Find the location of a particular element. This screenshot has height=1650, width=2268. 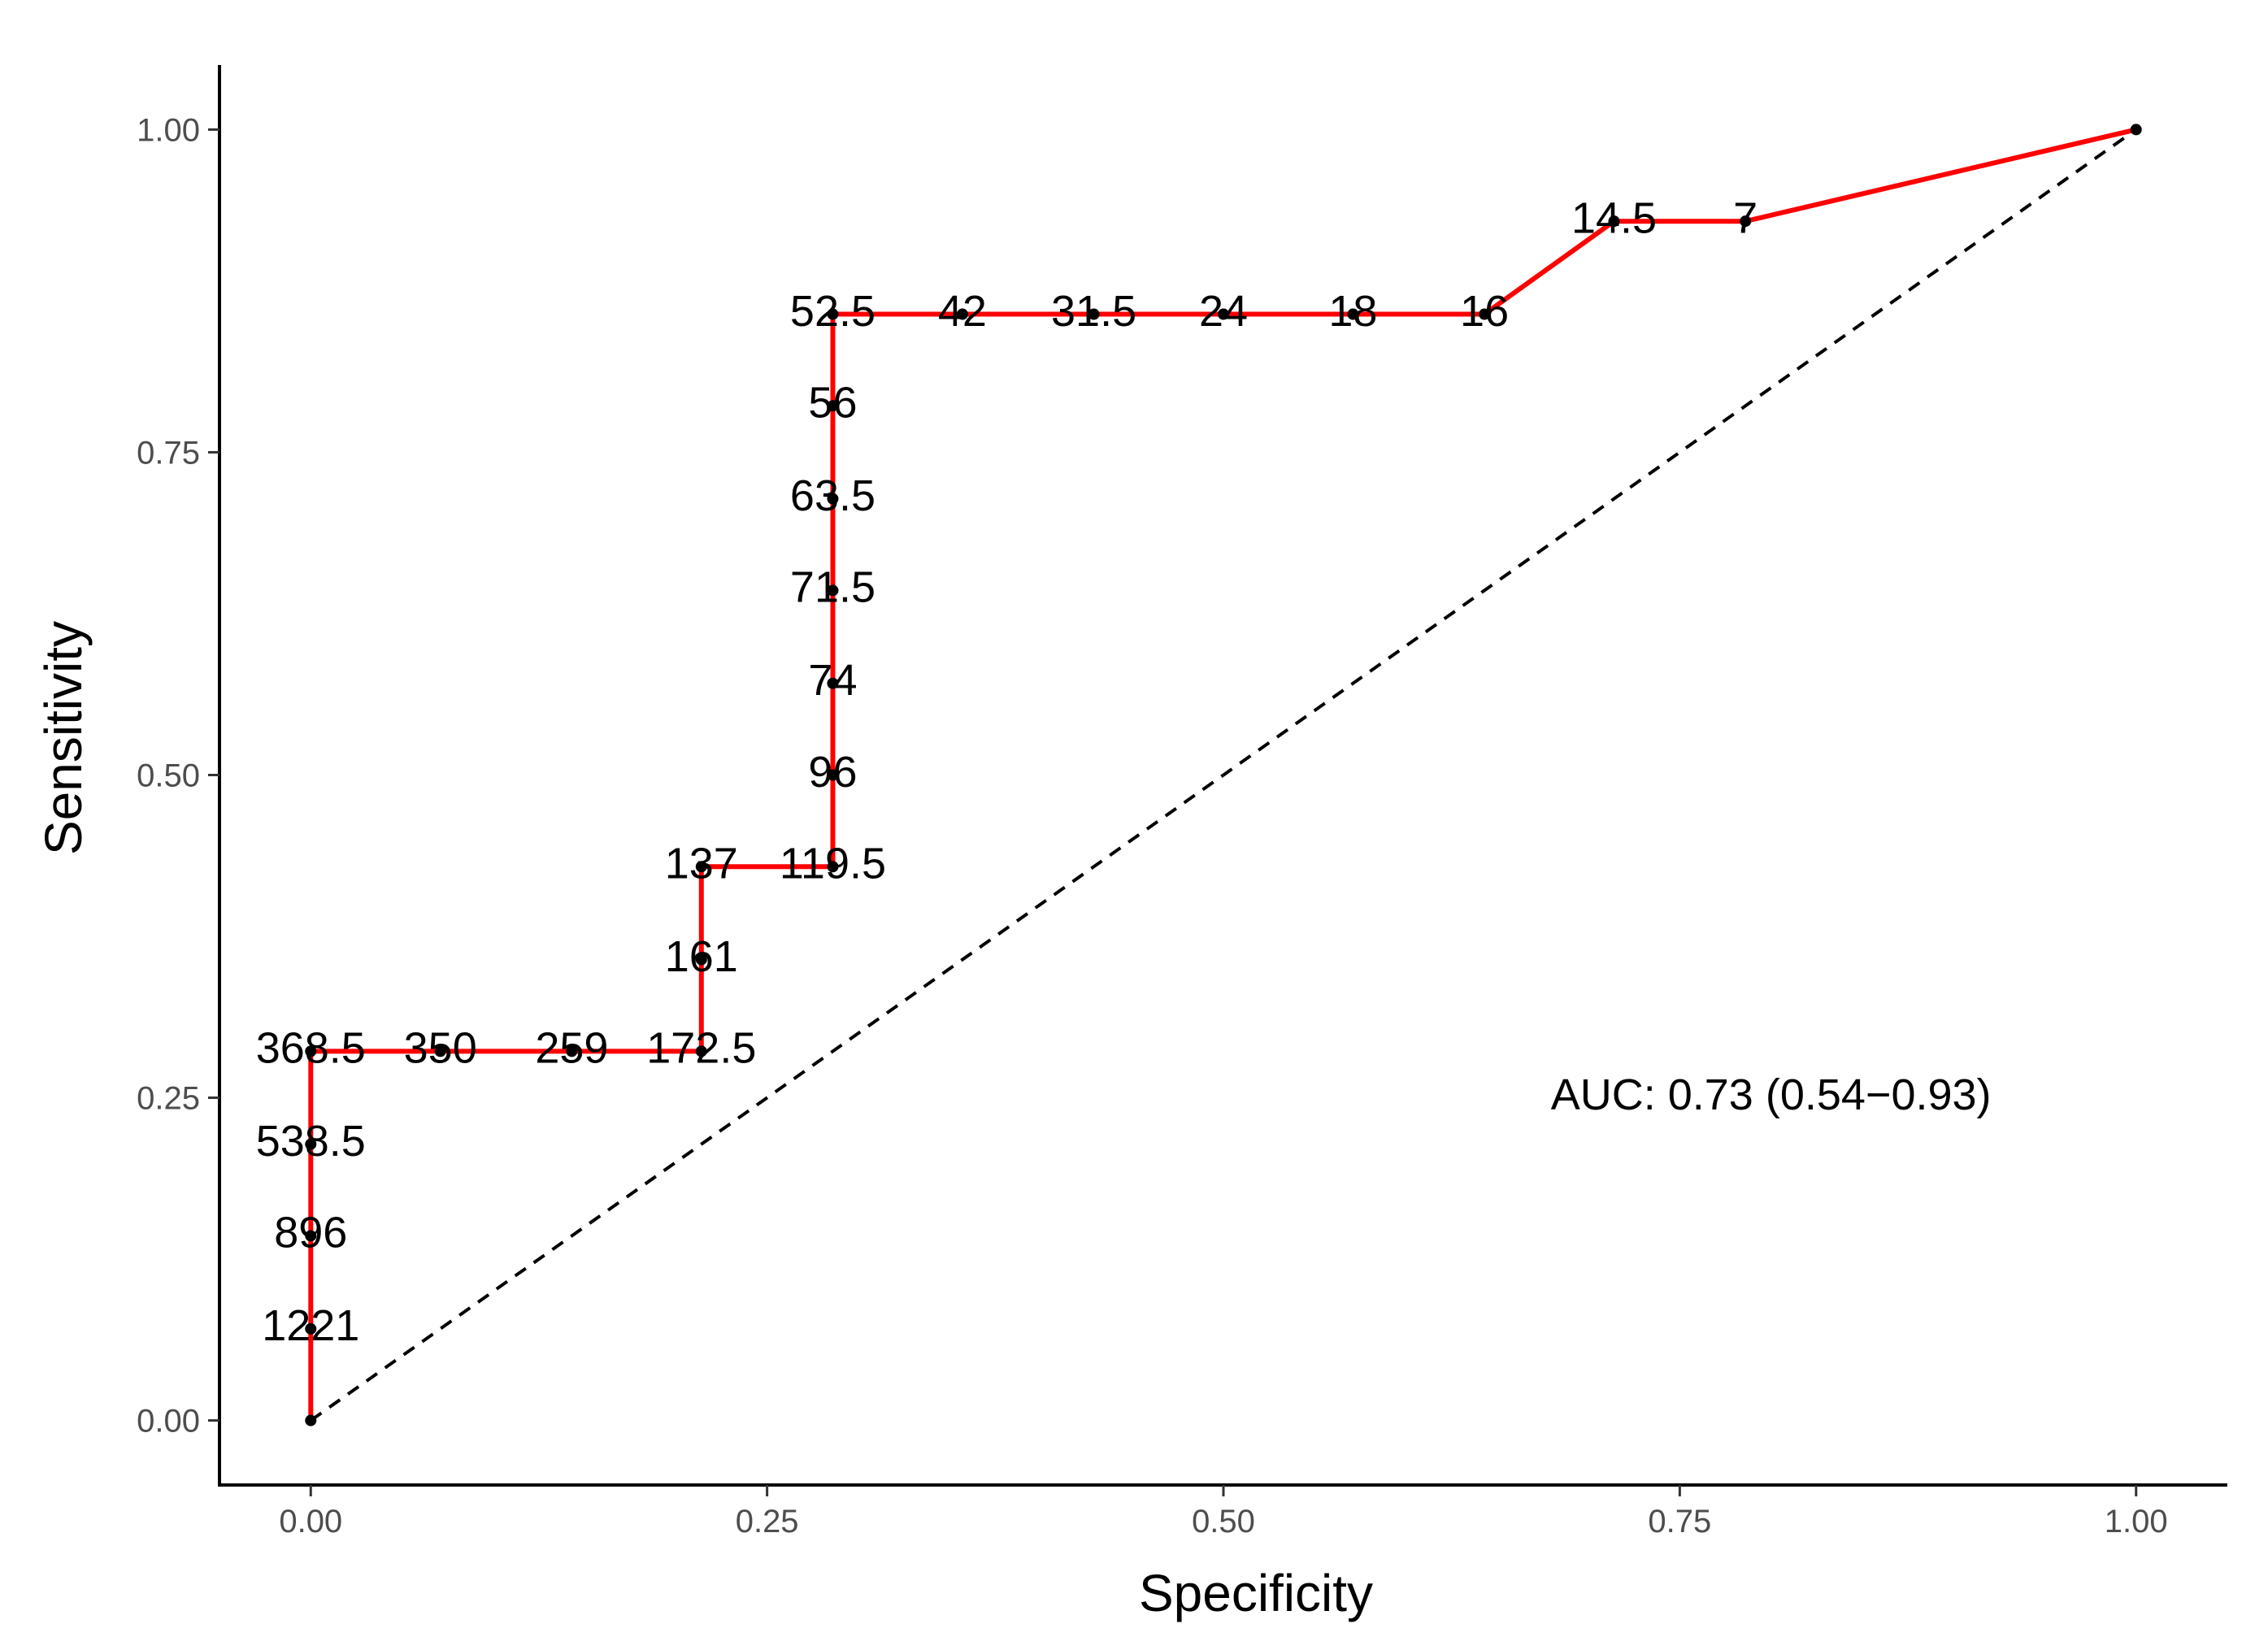

threshold-label: 161 is located at coordinates (701, 956).